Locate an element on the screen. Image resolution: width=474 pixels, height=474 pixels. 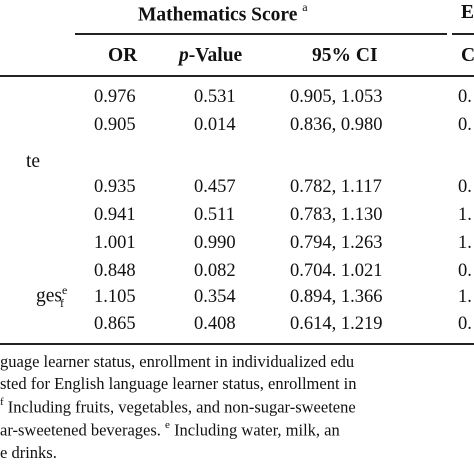
col-header-ci: 95% CI is located at coordinates (345, 55).